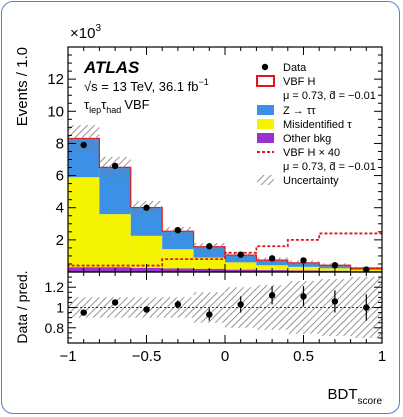 The width and height of the screenshot is (403, 417). What do you see at coordinates (22, 306) in the screenshot?
I see `ratio-y-axis-label: Data / pred.` at bounding box center [22, 306].